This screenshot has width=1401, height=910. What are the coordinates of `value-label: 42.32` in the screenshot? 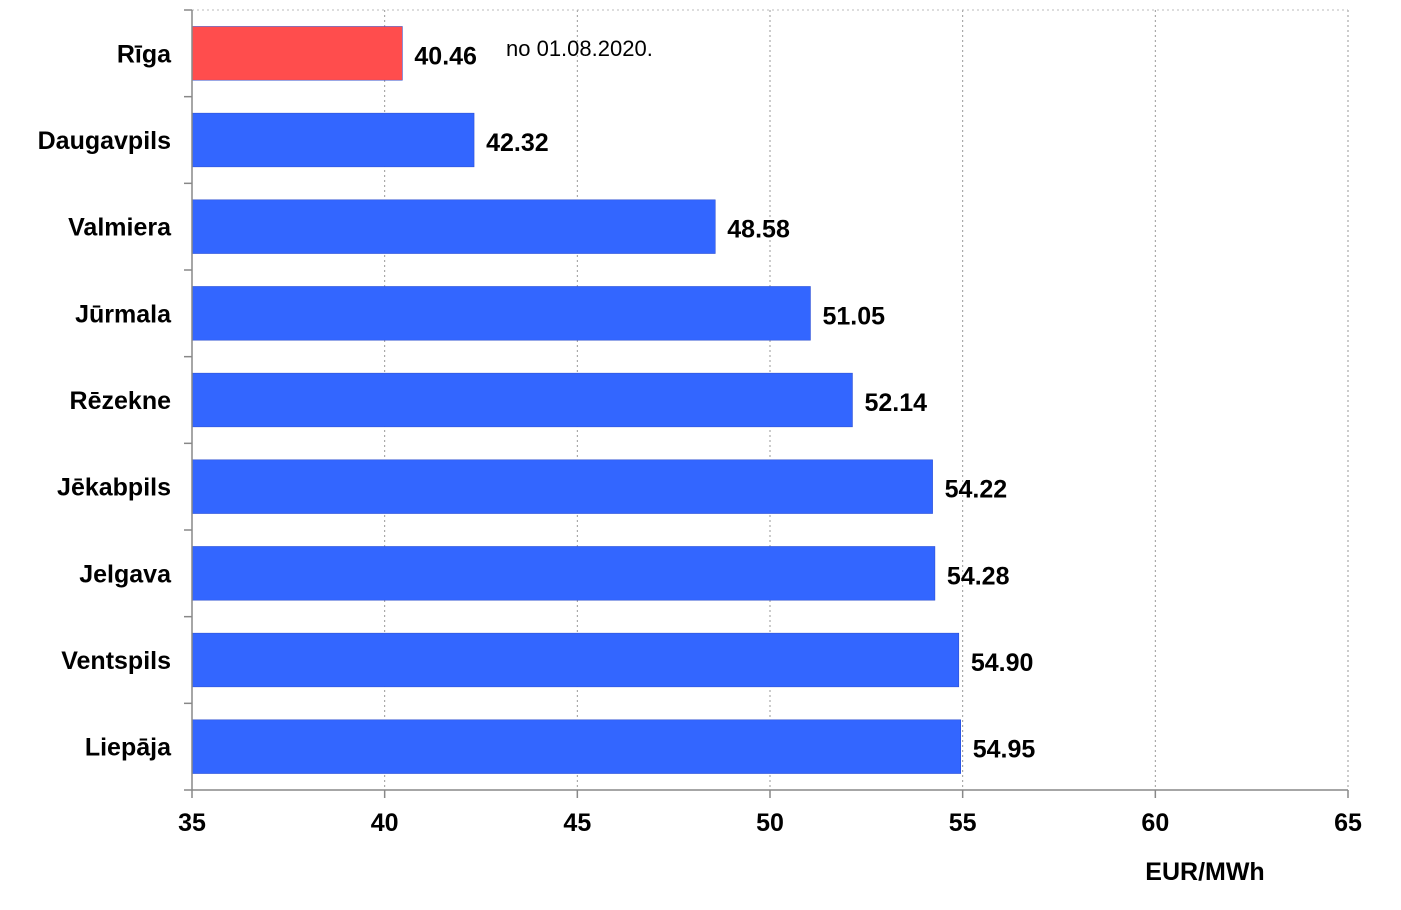 It's located at (517, 143).